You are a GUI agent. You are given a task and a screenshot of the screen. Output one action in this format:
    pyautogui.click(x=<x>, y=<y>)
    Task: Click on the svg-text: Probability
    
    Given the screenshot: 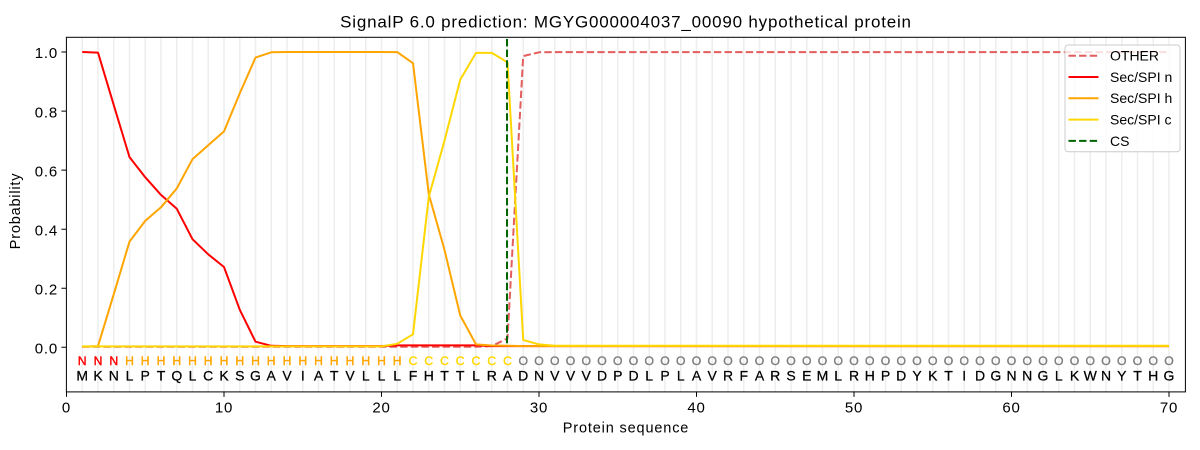 What is the action you would take?
    pyautogui.click(x=16, y=211)
    